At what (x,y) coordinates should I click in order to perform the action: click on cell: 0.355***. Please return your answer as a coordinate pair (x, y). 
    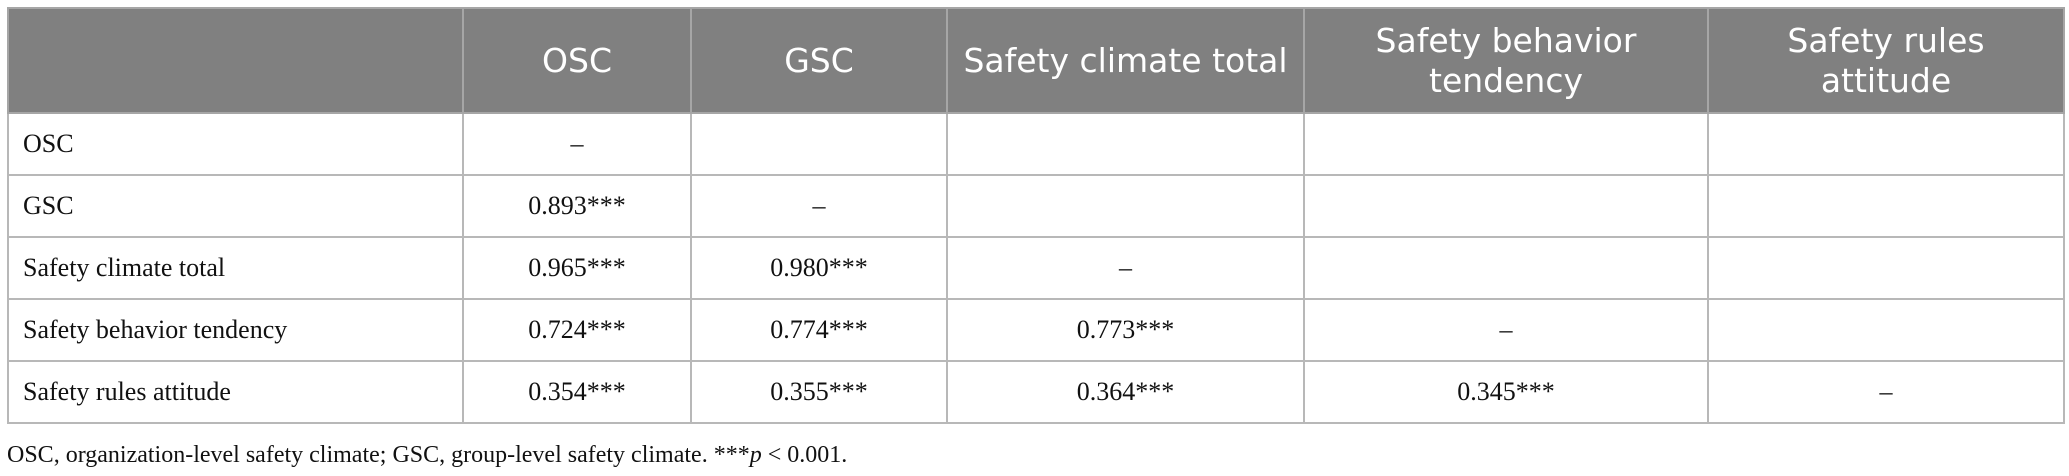
    Looking at the image, I should click on (819, 392).